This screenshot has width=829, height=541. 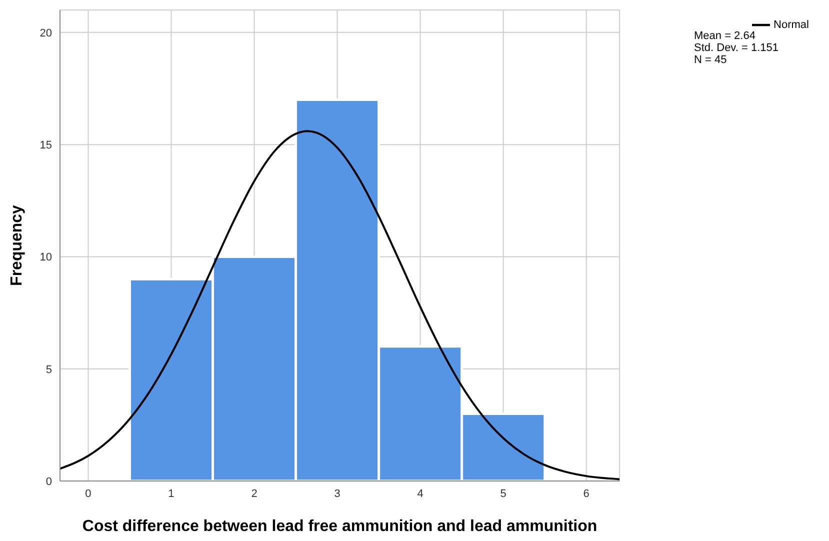 I want to click on text: N = 45, so click(x=711, y=60).